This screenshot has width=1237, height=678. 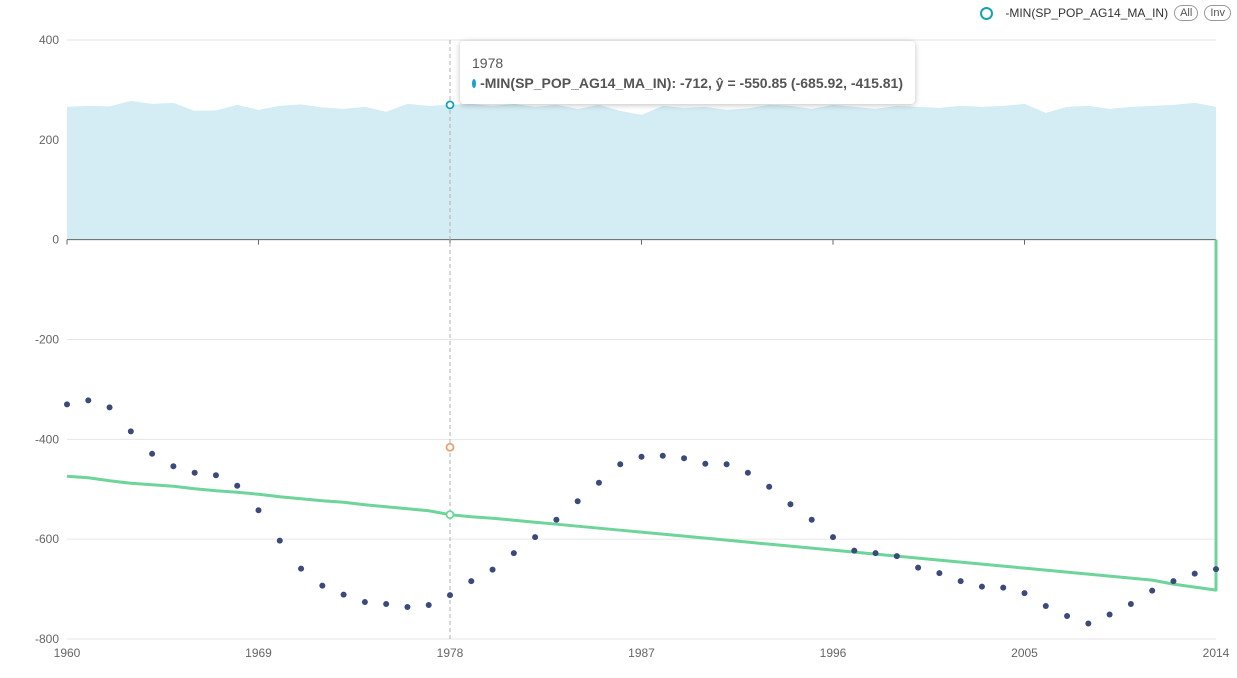 What do you see at coordinates (450, 105) in the screenshot?
I see `highlight-upper-point` at bounding box center [450, 105].